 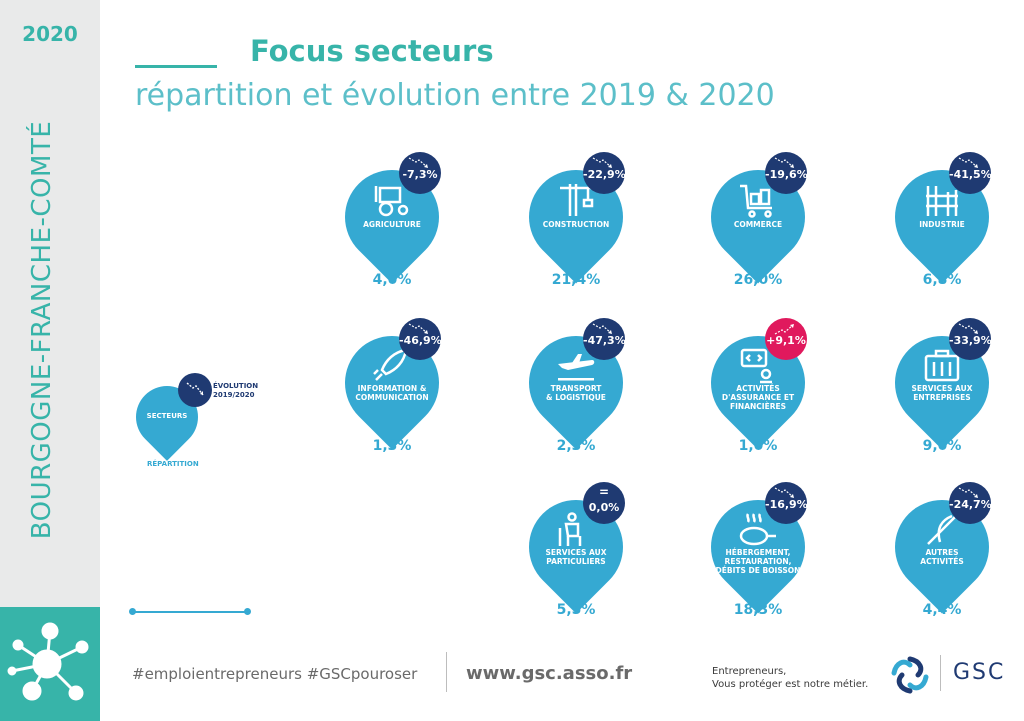 What do you see at coordinates (979, 672) in the screenshot?
I see `gsc-logo-text: GSC` at bounding box center [979, 672].